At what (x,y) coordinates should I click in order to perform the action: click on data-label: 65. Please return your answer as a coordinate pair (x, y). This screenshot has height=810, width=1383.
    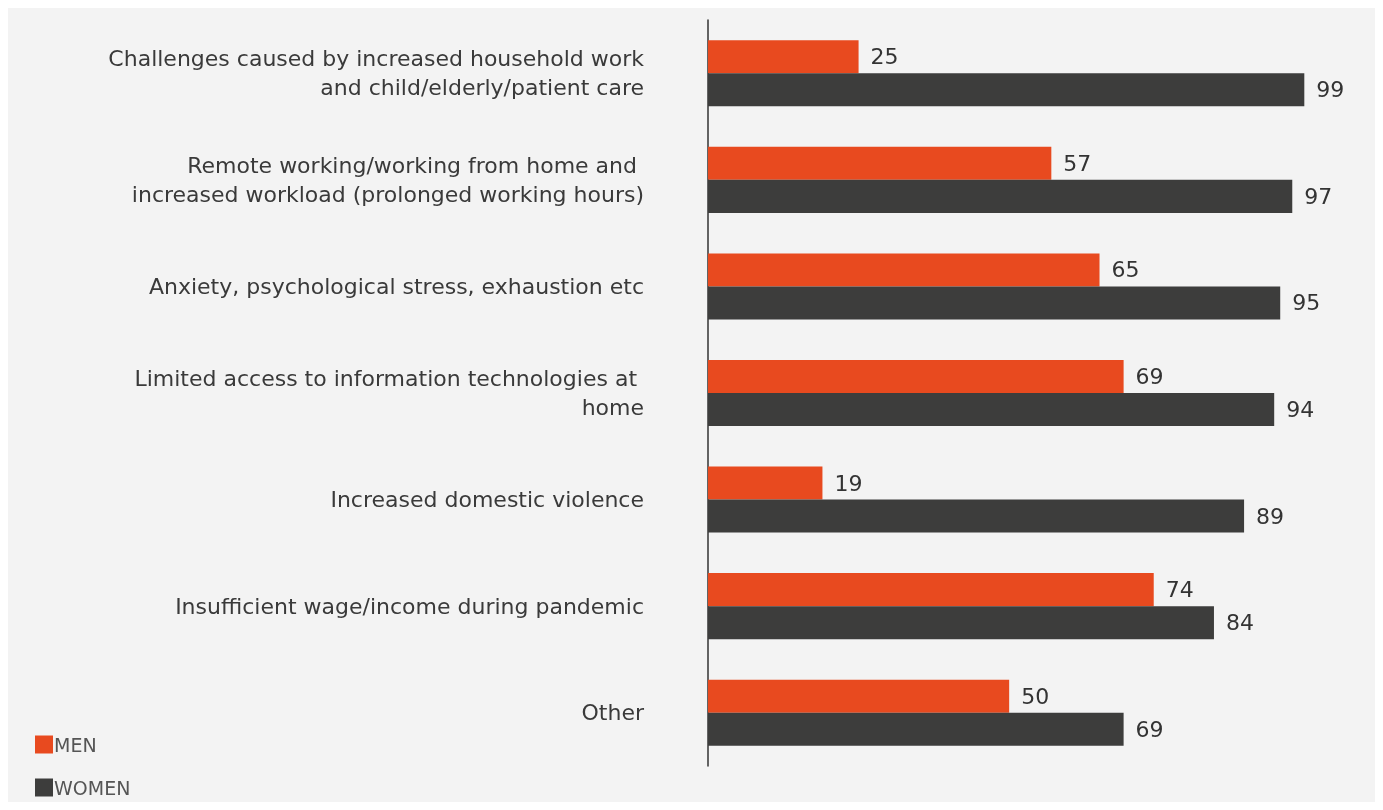
    Looking at the image, I should click on (1125, 270).